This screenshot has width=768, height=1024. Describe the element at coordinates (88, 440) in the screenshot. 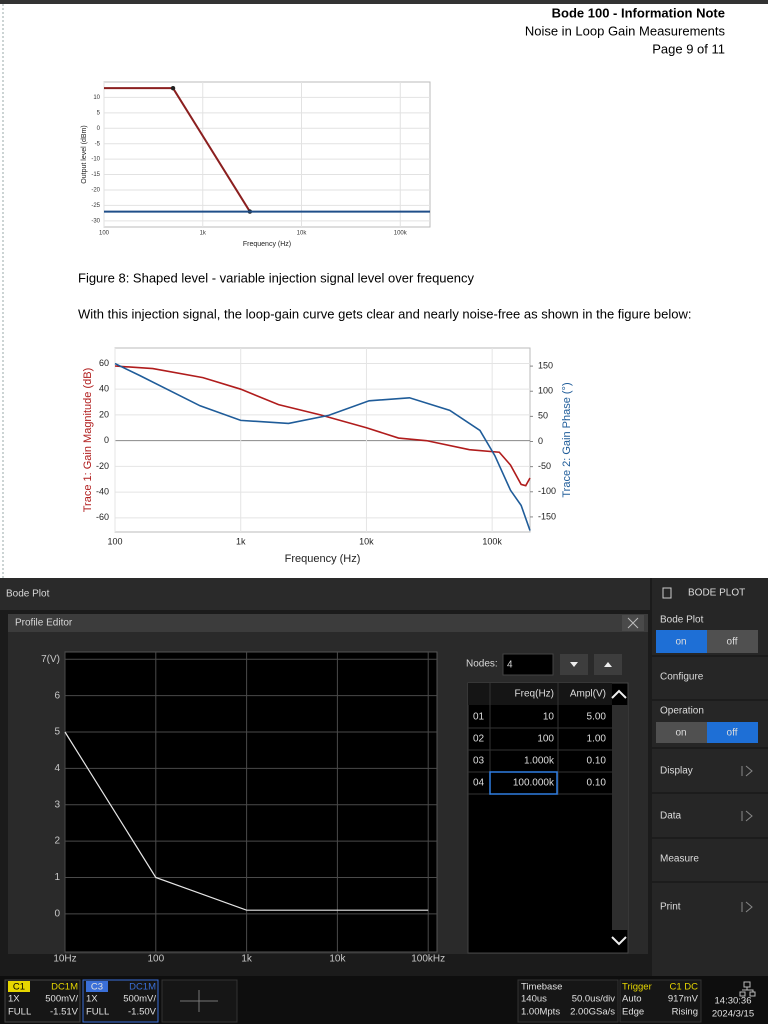

I see `y-axis-label: Trace 1: Gain Magnitude (dB)` at that location.